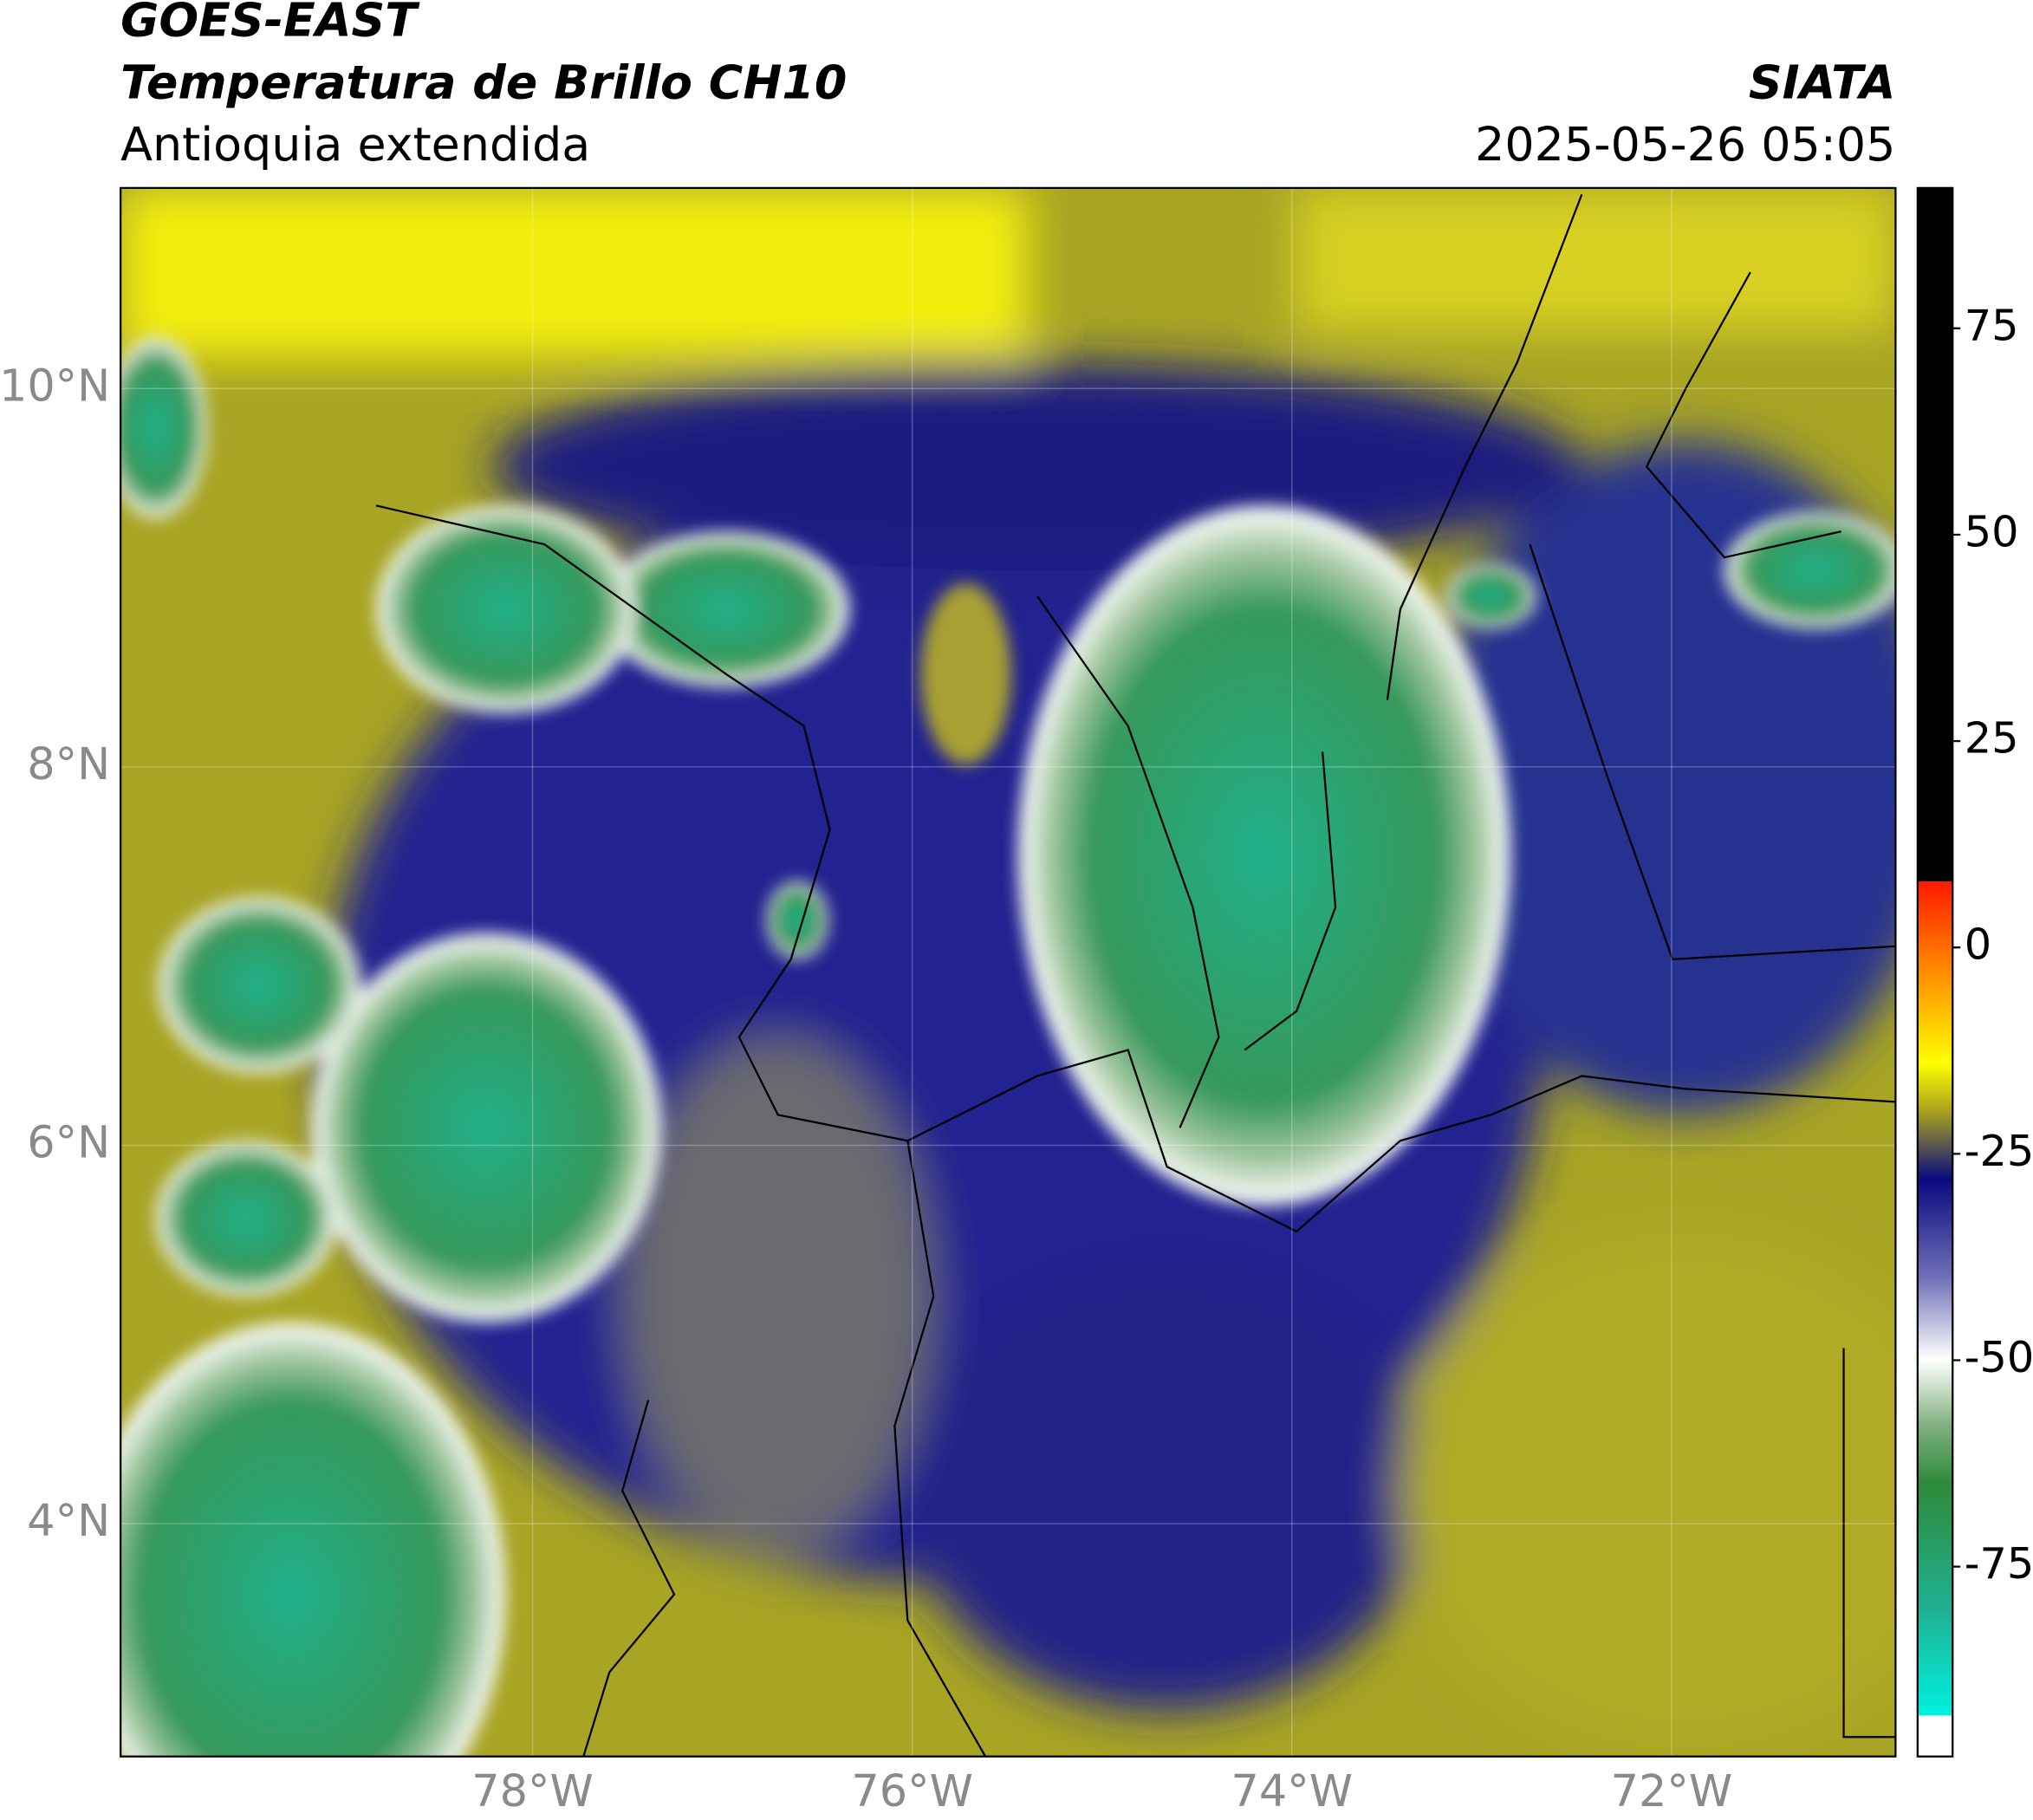 The image size is (2033, 1820). What do you see at coordinates (1992, 325) in the screenshot?
I see `colorbar-label: 75` at bounding box center [1992, 325].